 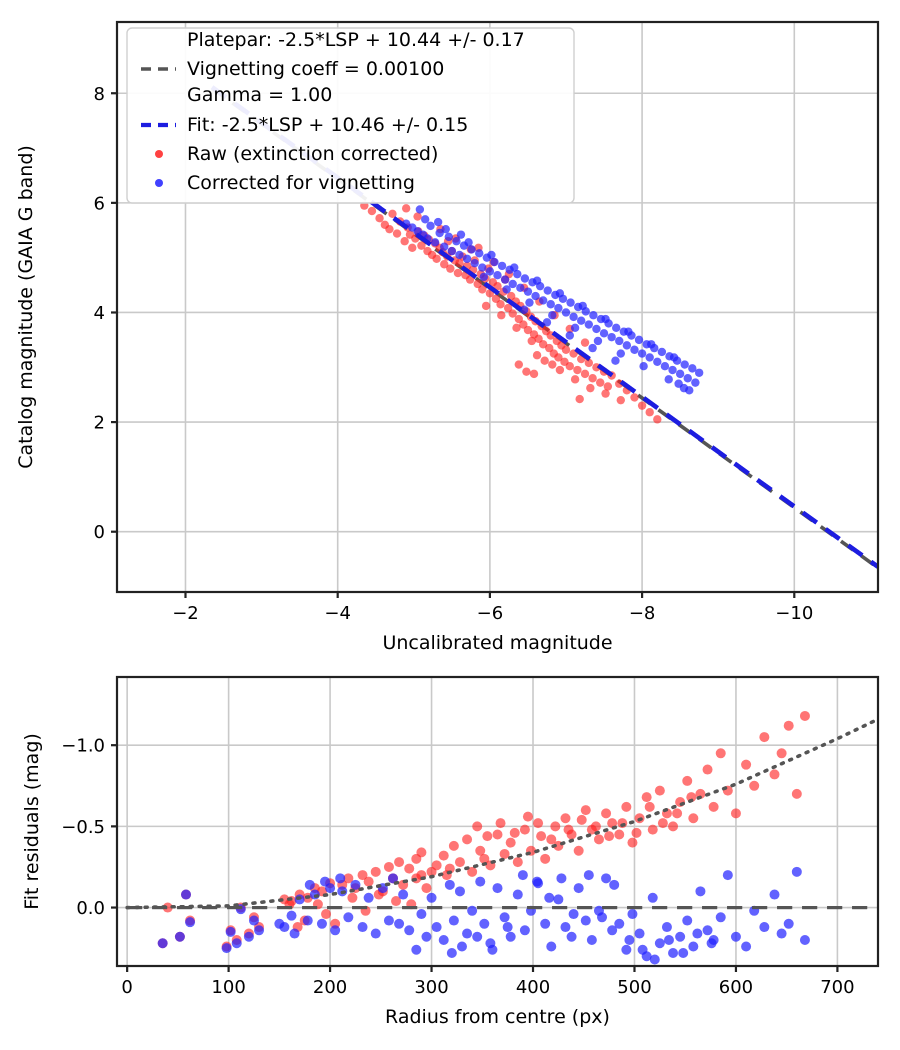 What do you see at coordinates (312, 154) in the screenshot?
I see `legend-label-4: Raw (extinction corrected)` at bounding box center [312, 154].